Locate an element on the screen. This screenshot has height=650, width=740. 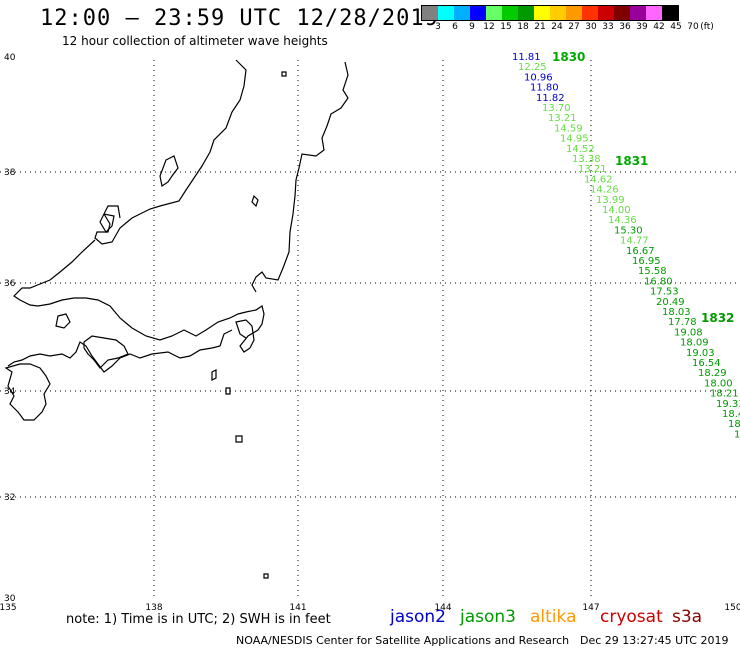
wave-height-reading: 14.26 is located at coordinates (604, 190).